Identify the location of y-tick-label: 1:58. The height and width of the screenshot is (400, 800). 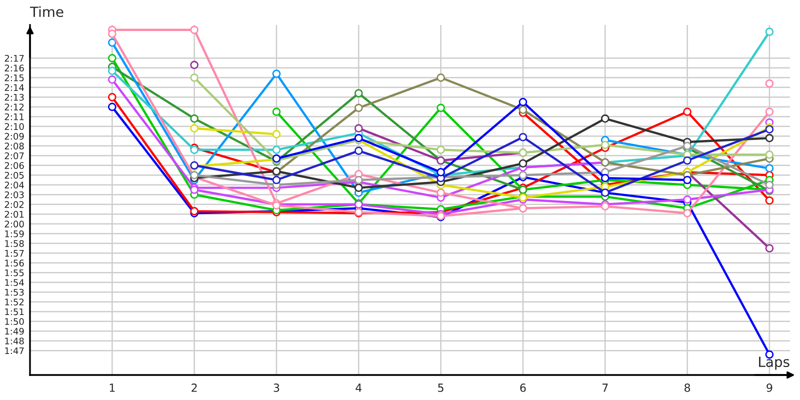
(14, 243).